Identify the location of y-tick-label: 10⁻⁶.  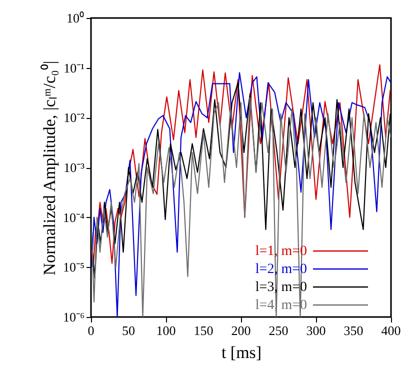
(73, 317).